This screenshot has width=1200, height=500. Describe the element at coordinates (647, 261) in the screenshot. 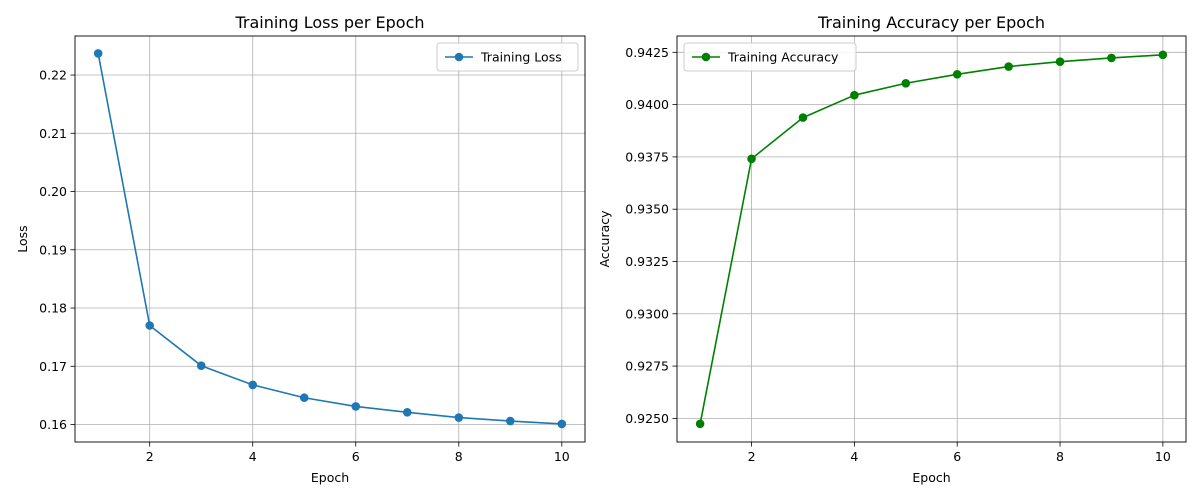

I see `y-tick-label: 0.9325` at that location.